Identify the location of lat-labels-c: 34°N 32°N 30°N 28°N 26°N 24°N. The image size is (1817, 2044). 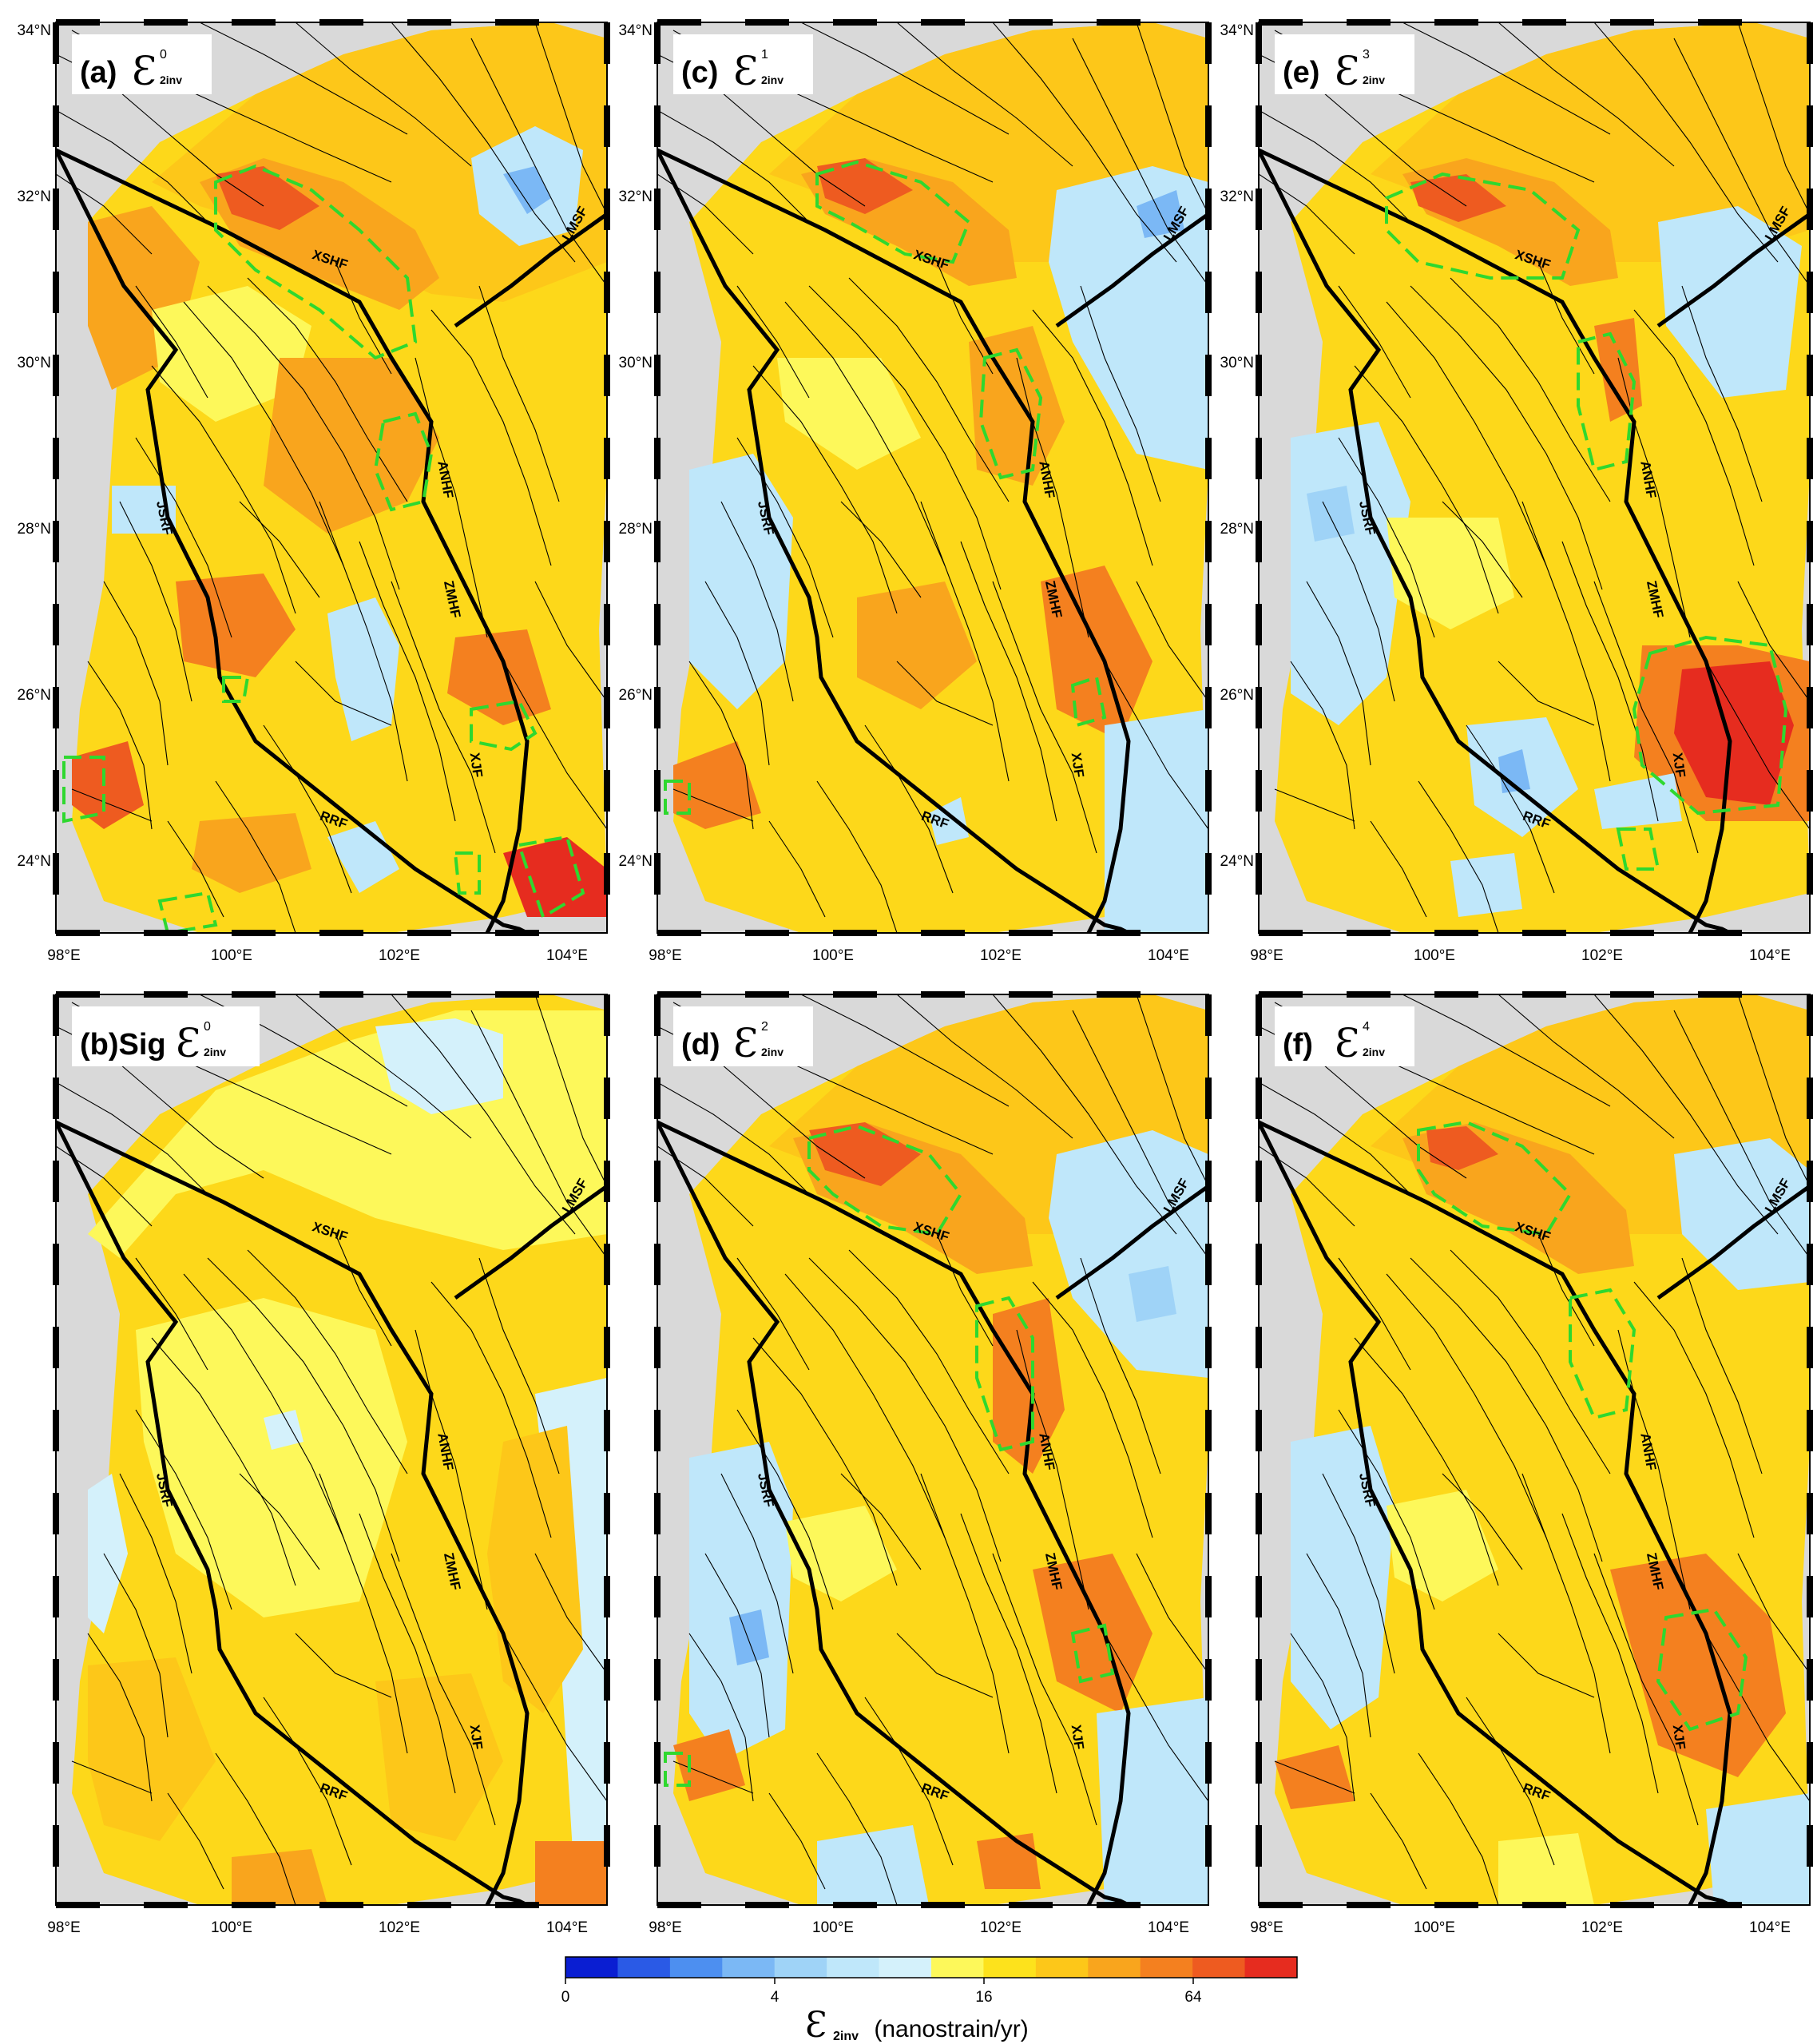
(636, 446).